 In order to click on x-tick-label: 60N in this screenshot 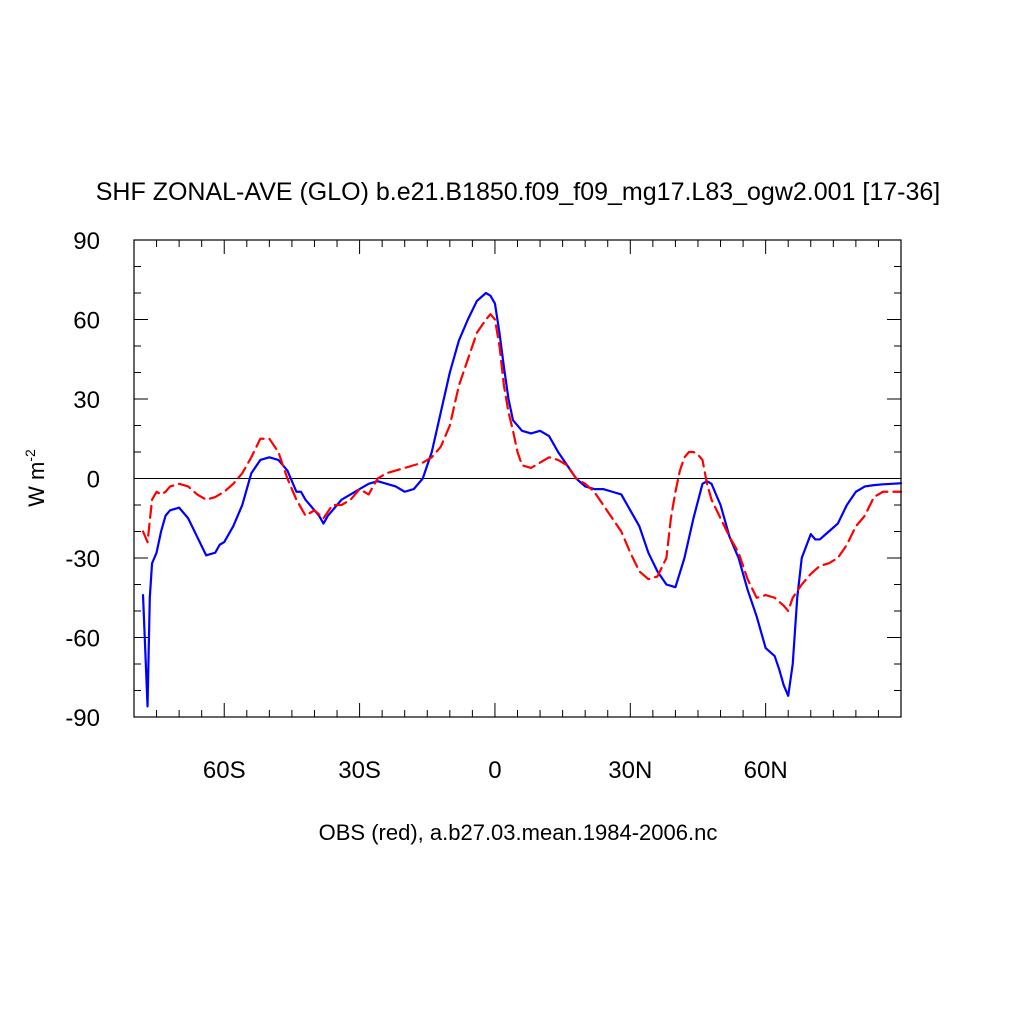, I will do `click(766, 770)`.